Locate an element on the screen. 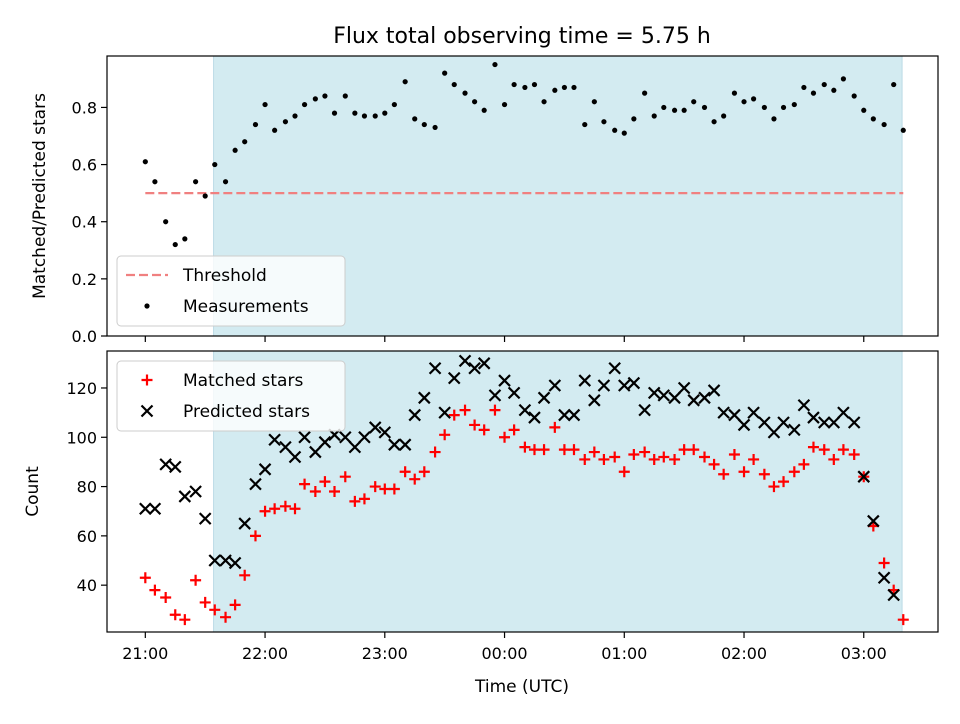  legend: Matched stars Predicted stars is located at coordinates (231, 396).